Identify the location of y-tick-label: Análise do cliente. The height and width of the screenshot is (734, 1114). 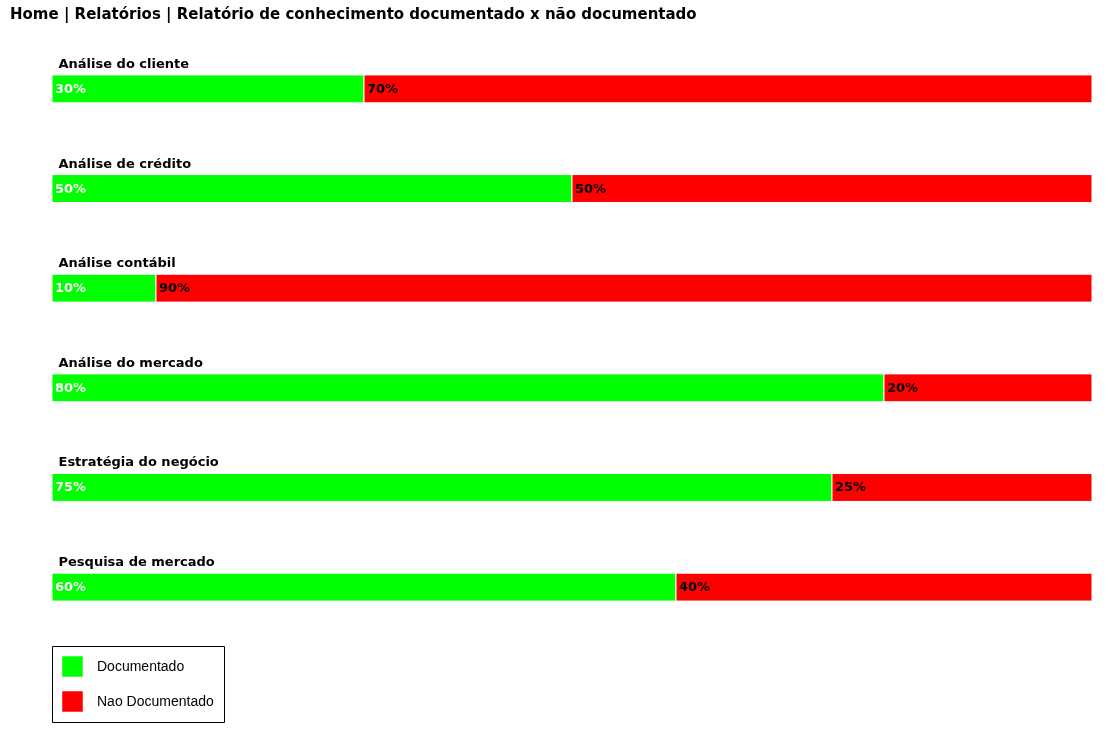
(124, 63).